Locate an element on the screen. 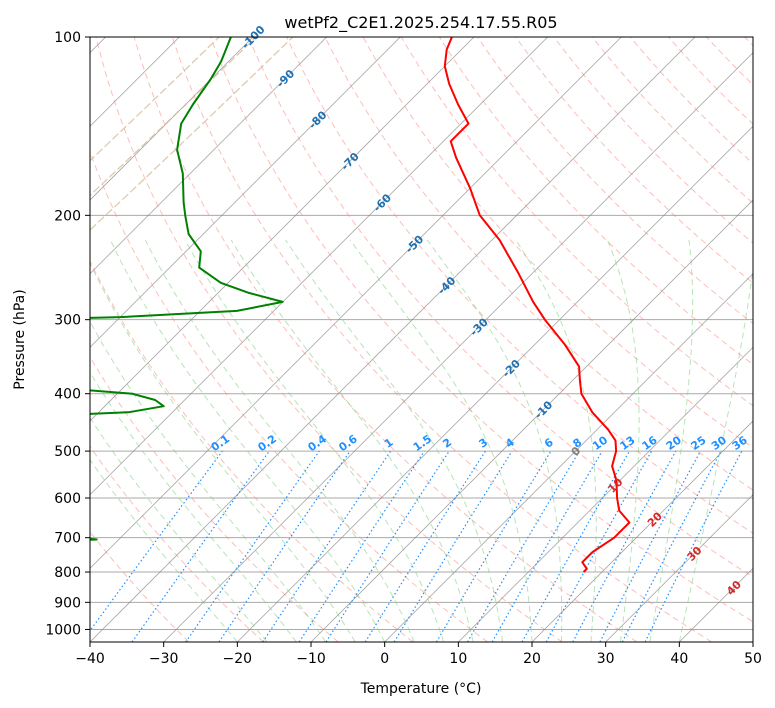 This screenshot has height=708, width=775. y-tick-label: 800 is located at coordinates (67, 573).